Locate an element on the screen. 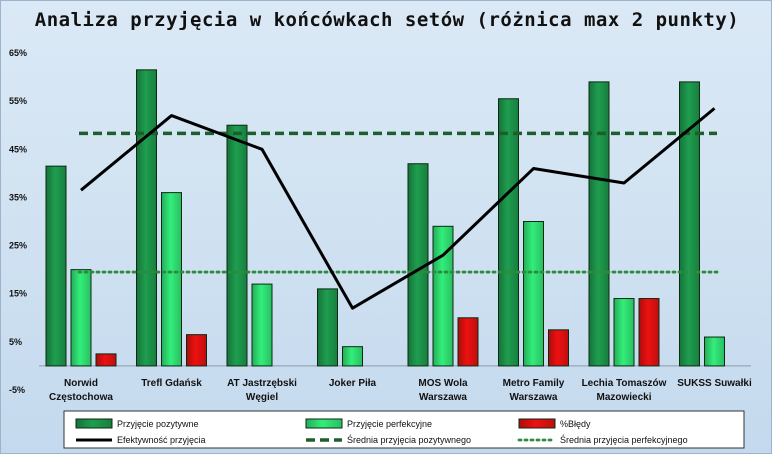 This screenshot has width=772, height=455. category-label: Węgiel is located at coordinates (262, 397).